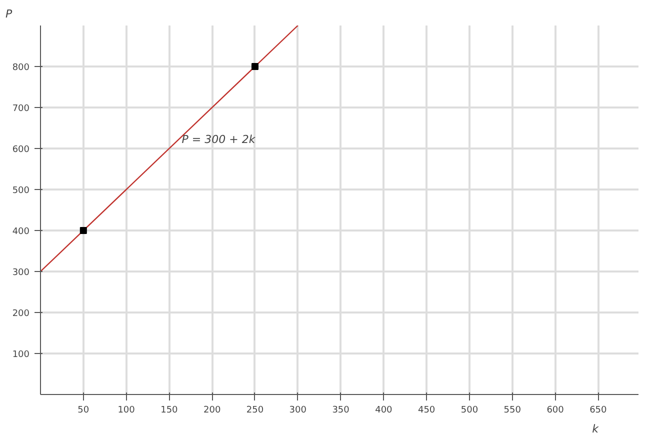  What do you see at coordinates (596, 429) in the screenshot?
I see `x-axis-title: k` at bounding box center [596, 429].